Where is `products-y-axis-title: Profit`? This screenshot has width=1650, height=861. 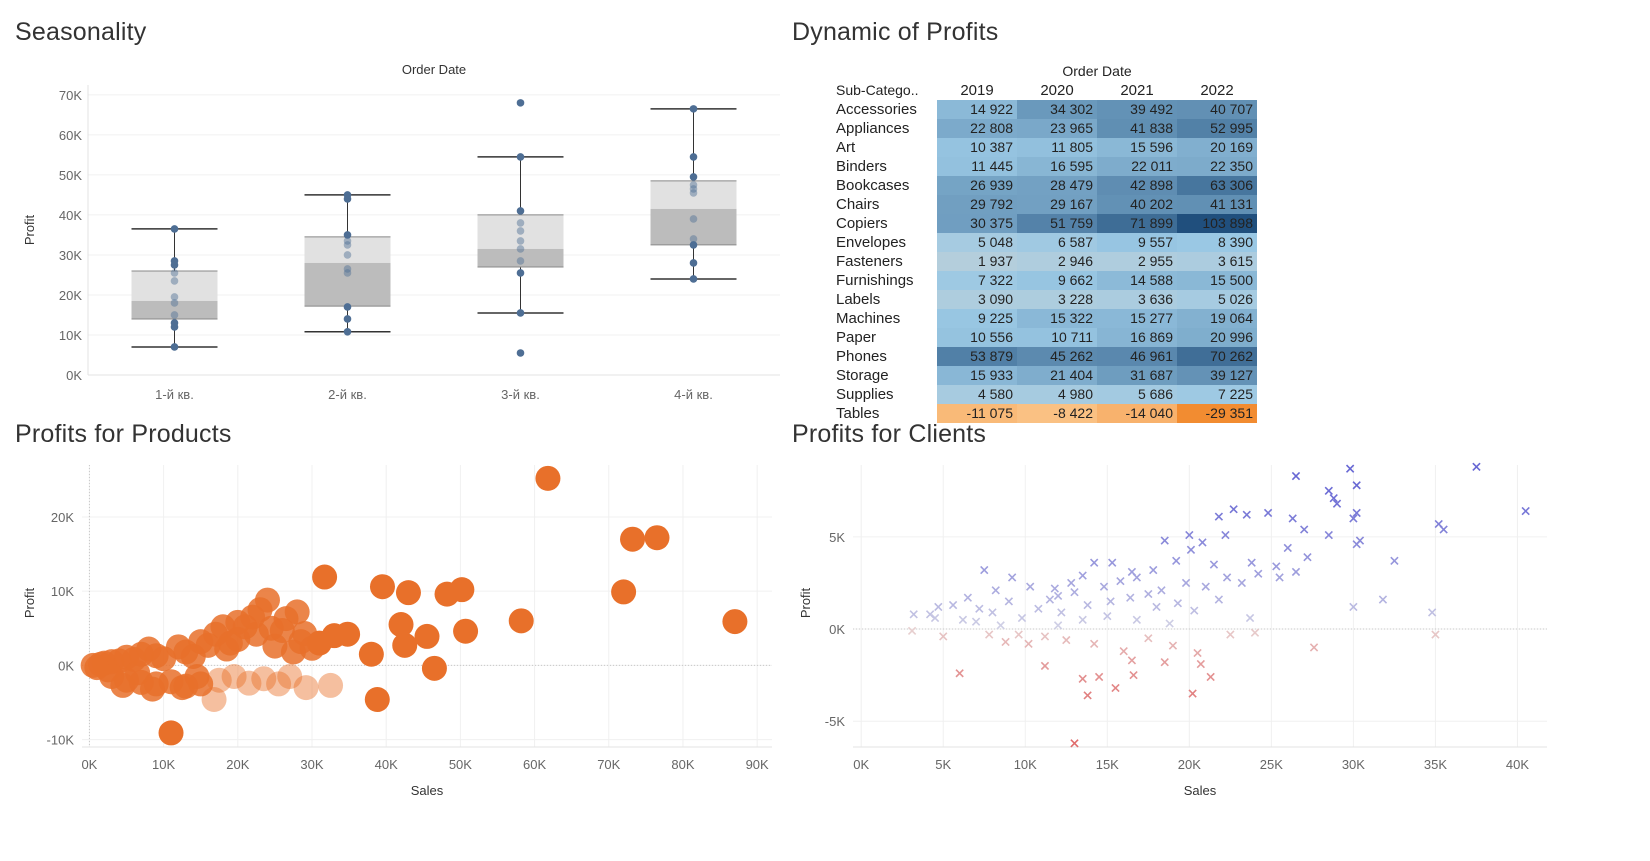 products-y-axis-title: Profit is located at coordinates (29, 602).